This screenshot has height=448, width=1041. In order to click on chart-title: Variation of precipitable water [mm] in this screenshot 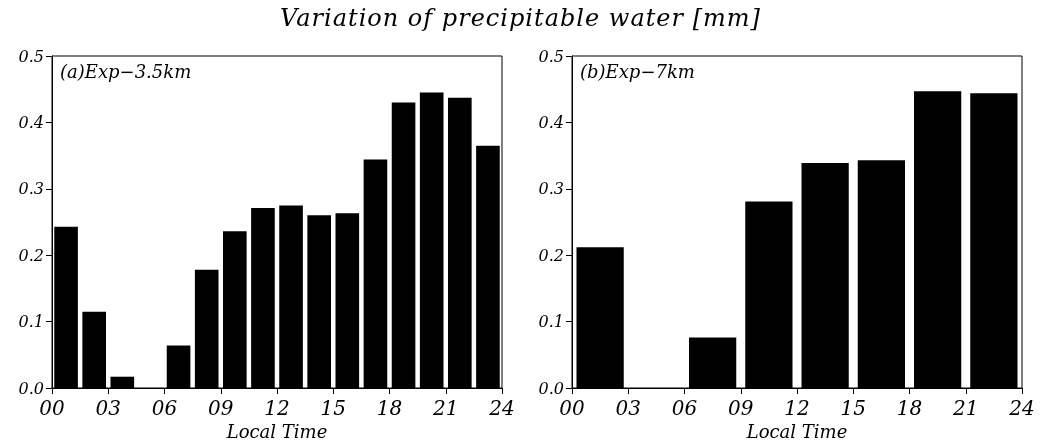, I will do `click(520, 18)`.